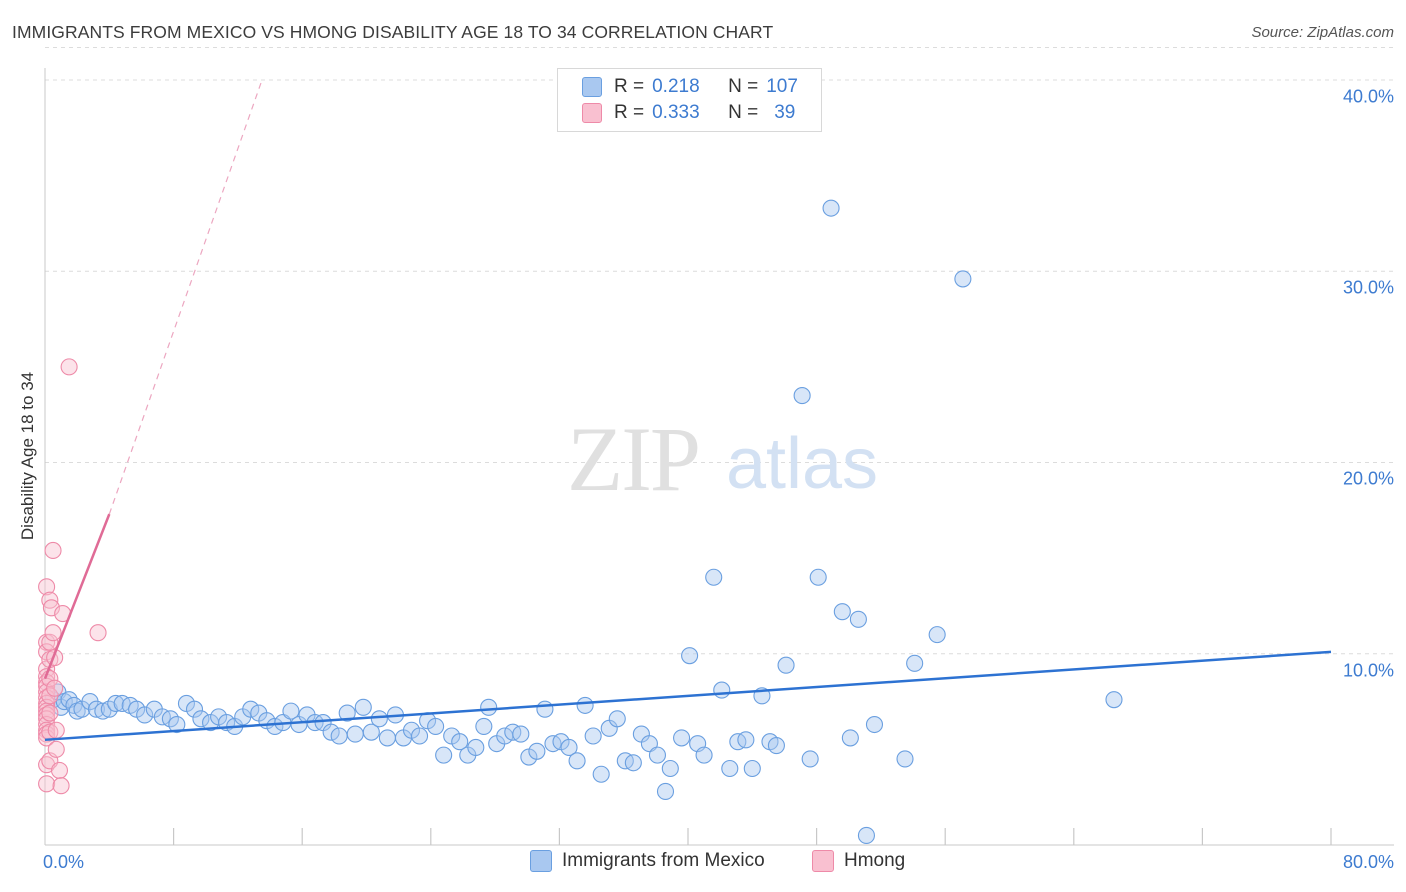 The image size is (1406, 892). Describe the element at coordinates (663, 860) in the screenshot. I see `legend-label-mexico: Immigrants from Mexico` at that location.